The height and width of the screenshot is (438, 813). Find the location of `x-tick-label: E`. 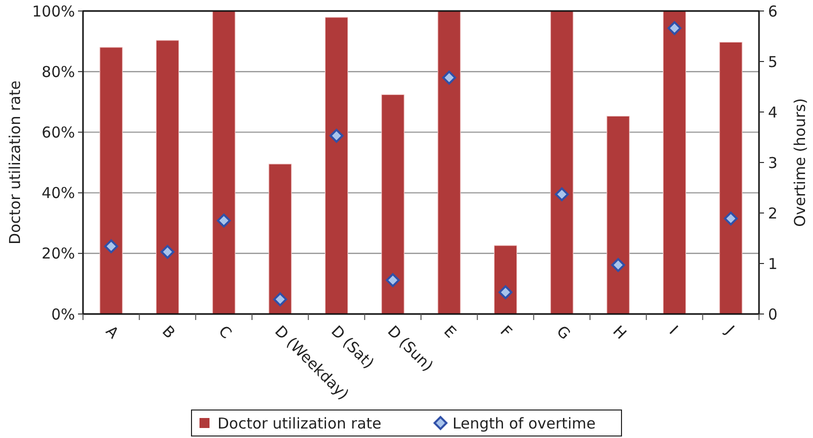

x-tick-label: E is located at coordinates (450, 332).